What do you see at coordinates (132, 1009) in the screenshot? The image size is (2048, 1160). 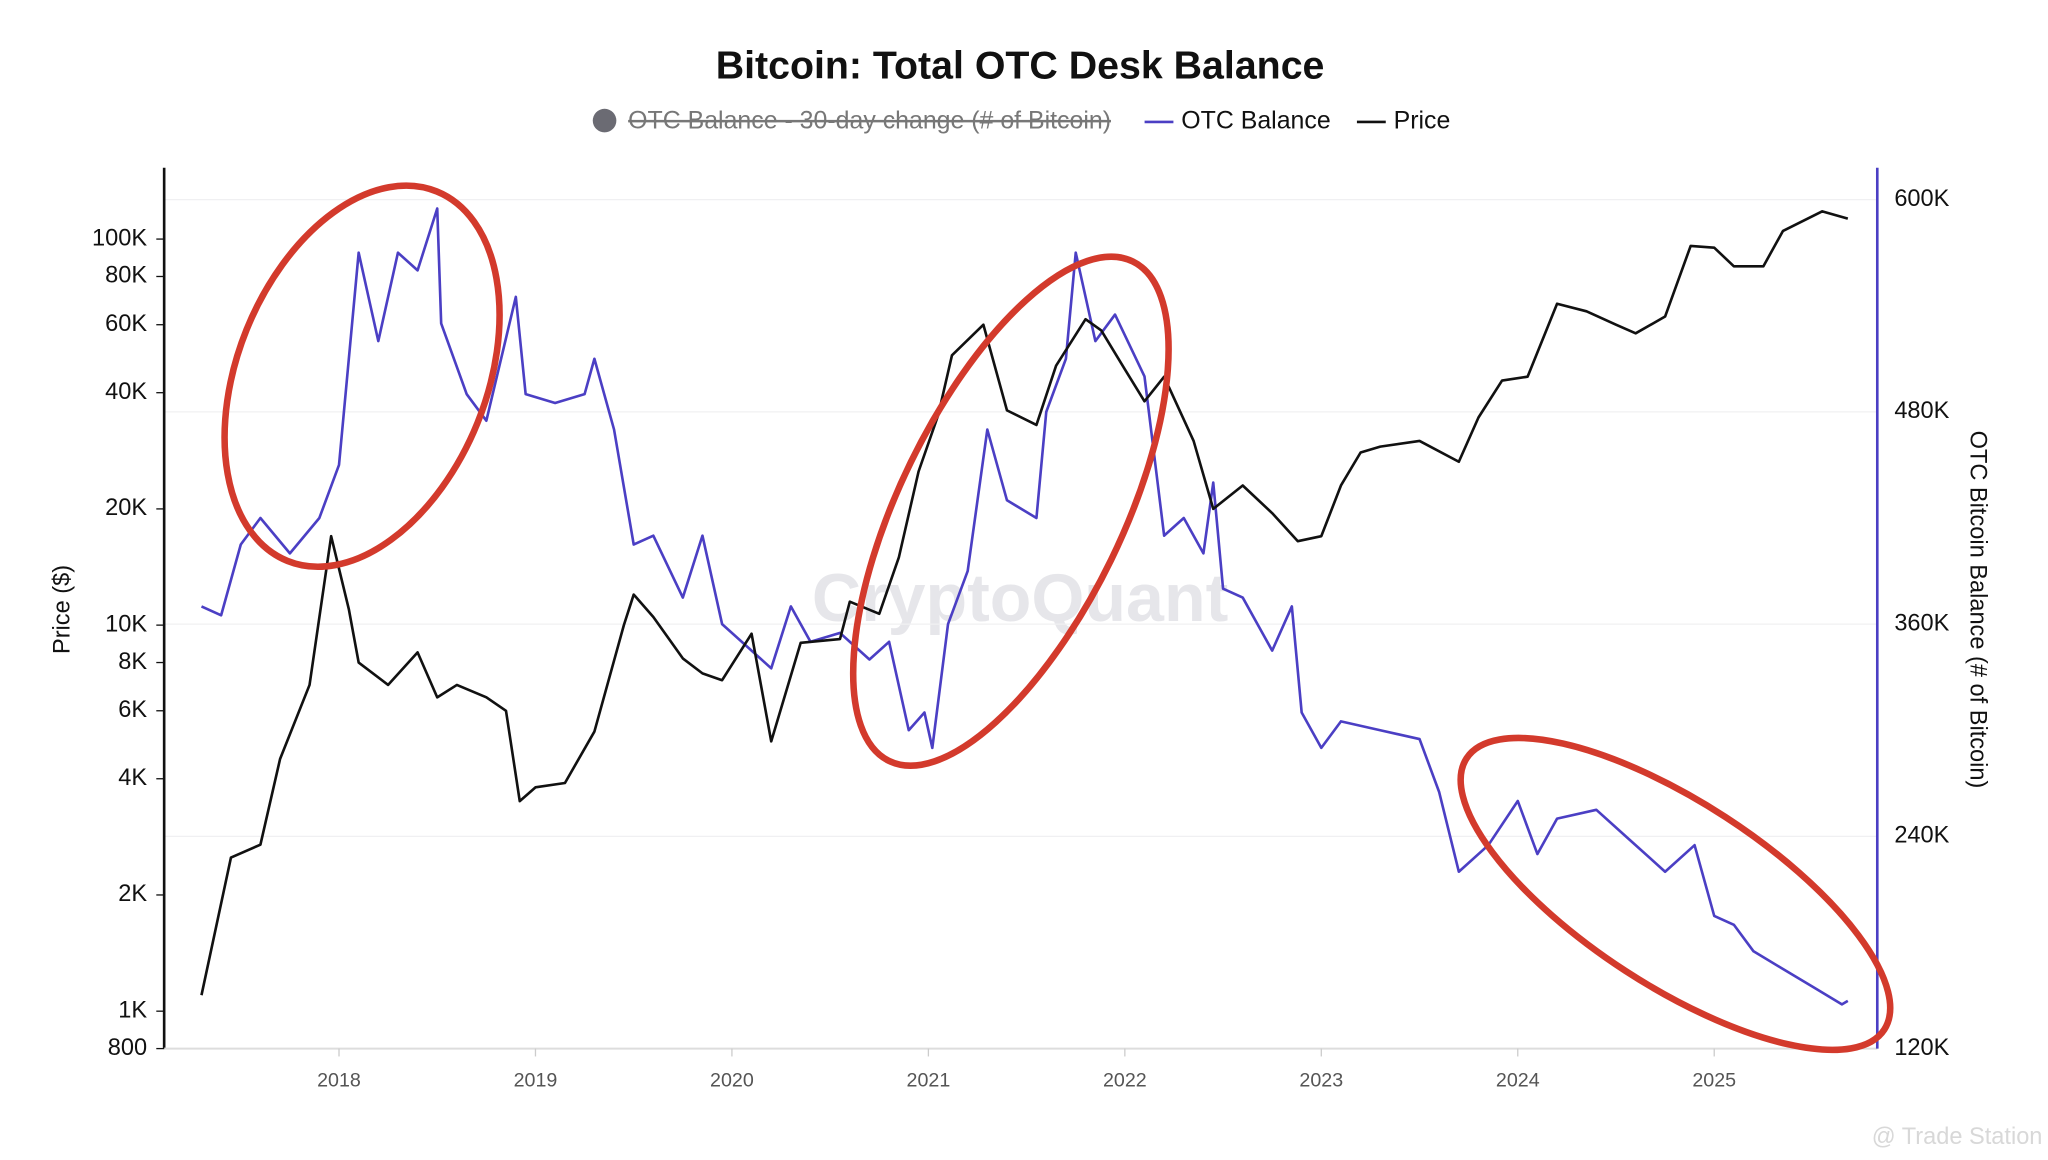 I see `y-tick-label: 1K` at bounding box center [132, 1009].